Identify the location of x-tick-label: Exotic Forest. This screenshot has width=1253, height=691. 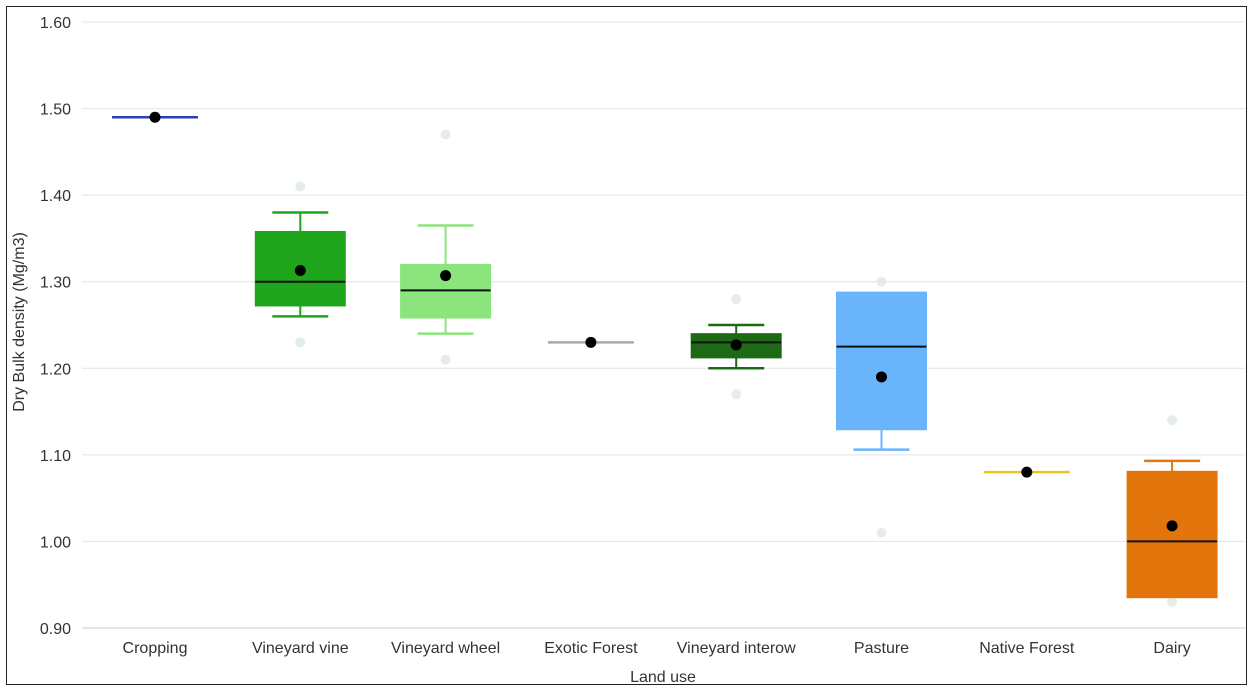
(591, 648).